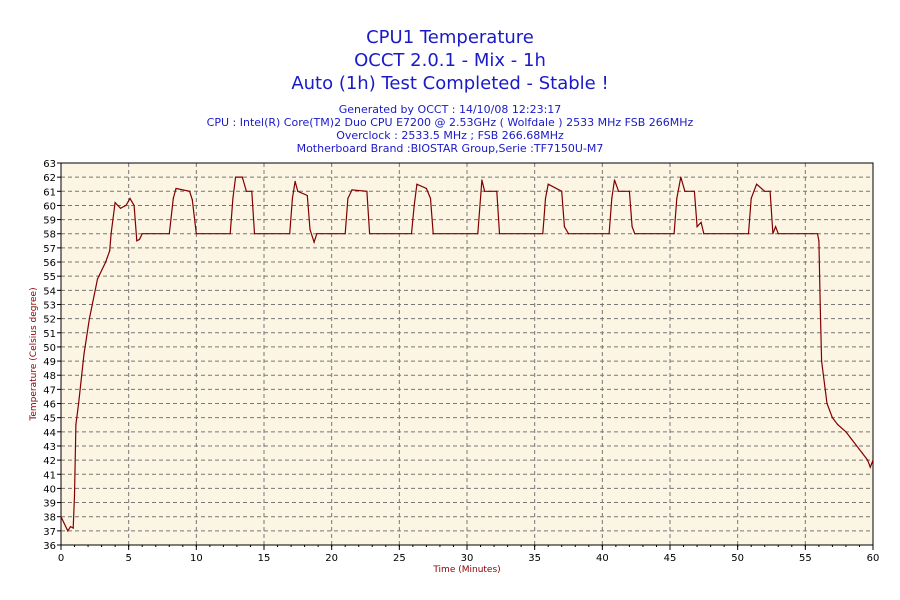  I want to click on y-tick-label: 58, so click(49, 235).